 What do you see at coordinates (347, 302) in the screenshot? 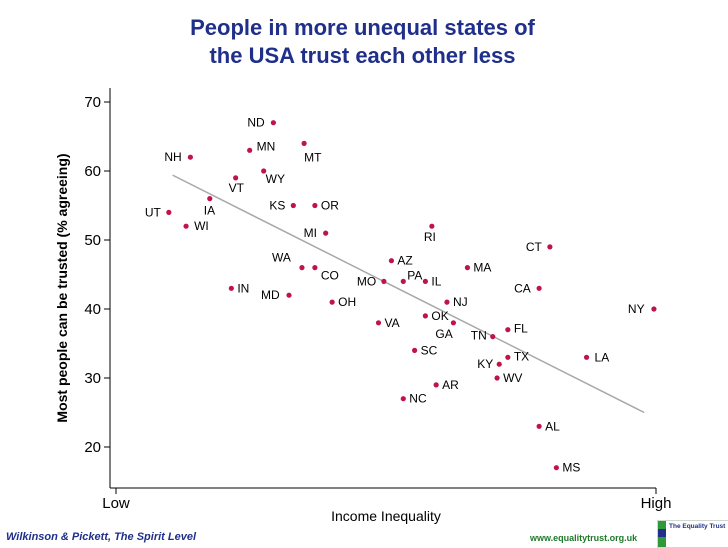
I see `point-label-oh: OH` at bounding box center [347, 302].